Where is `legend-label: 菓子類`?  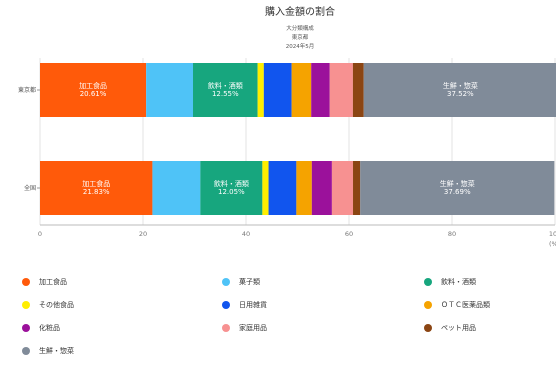 legend-label: 菓子類 is located at coordinates (249, 282).